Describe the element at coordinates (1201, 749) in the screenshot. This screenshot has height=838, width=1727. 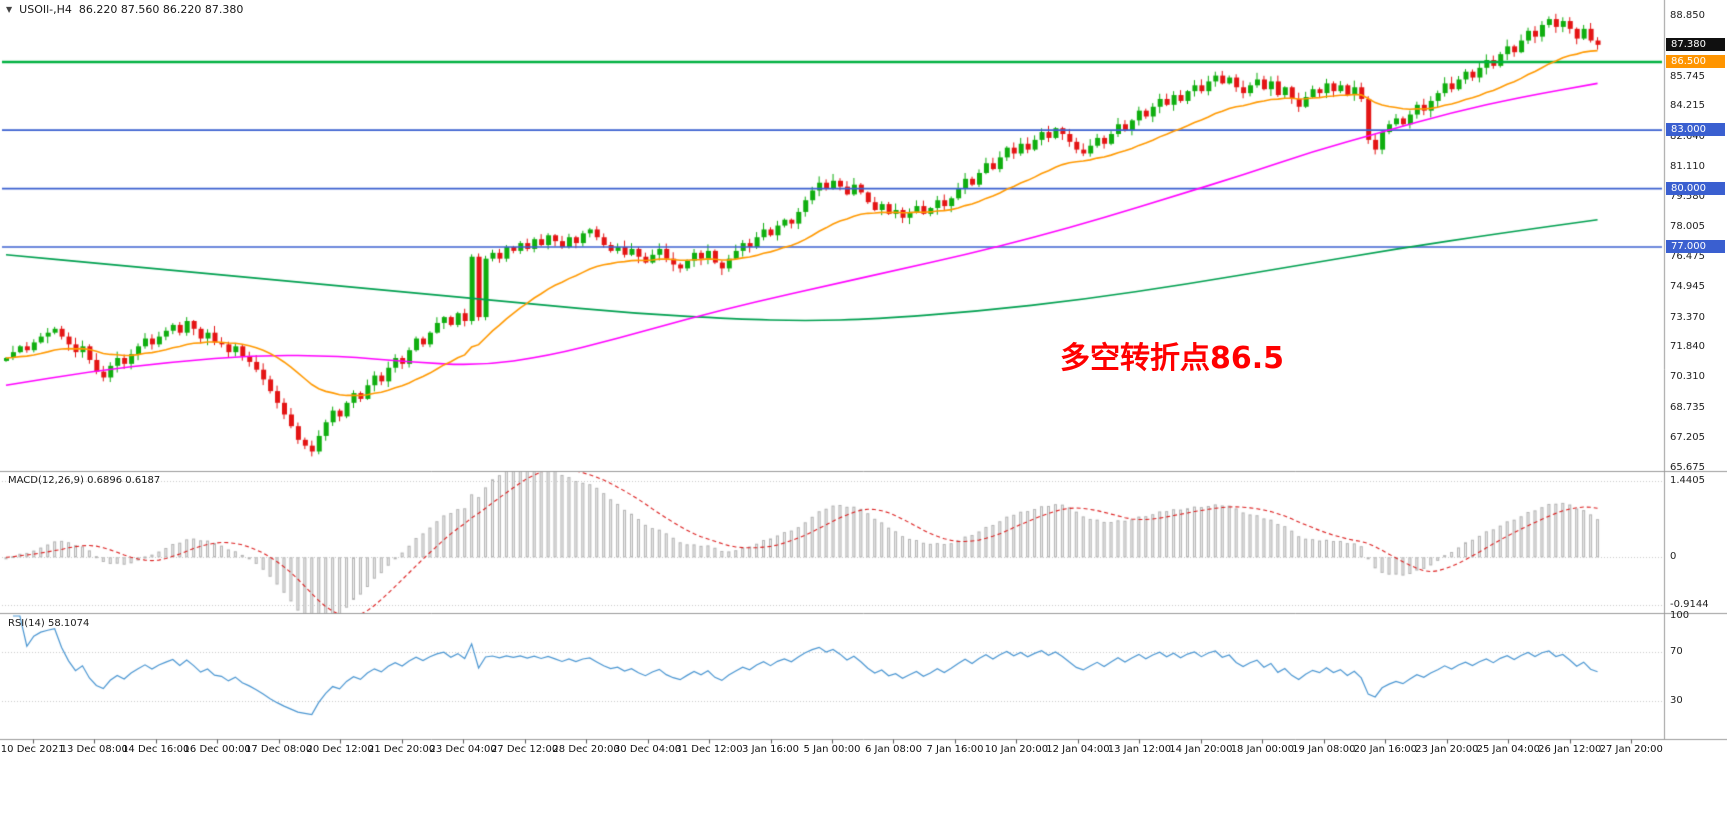
I see `time-axis-label: 14 Jan 20:00` at that location.